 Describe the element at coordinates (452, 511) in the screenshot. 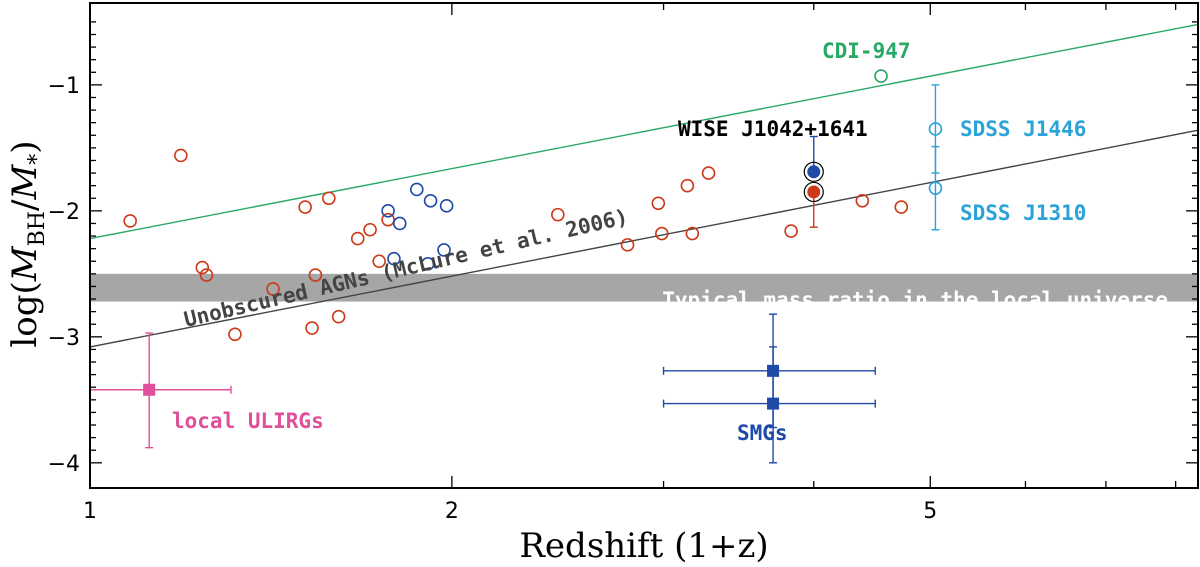

I see `x-tick-label: 2` at that location.